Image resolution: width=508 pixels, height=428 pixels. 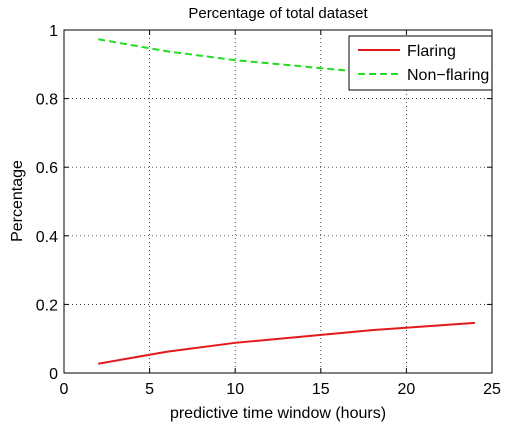 What do you see at coordinates (278, 413) in the screenshot?
I see `x-axis-label: predictive time window (hours)` at bounding box center [278, 413].